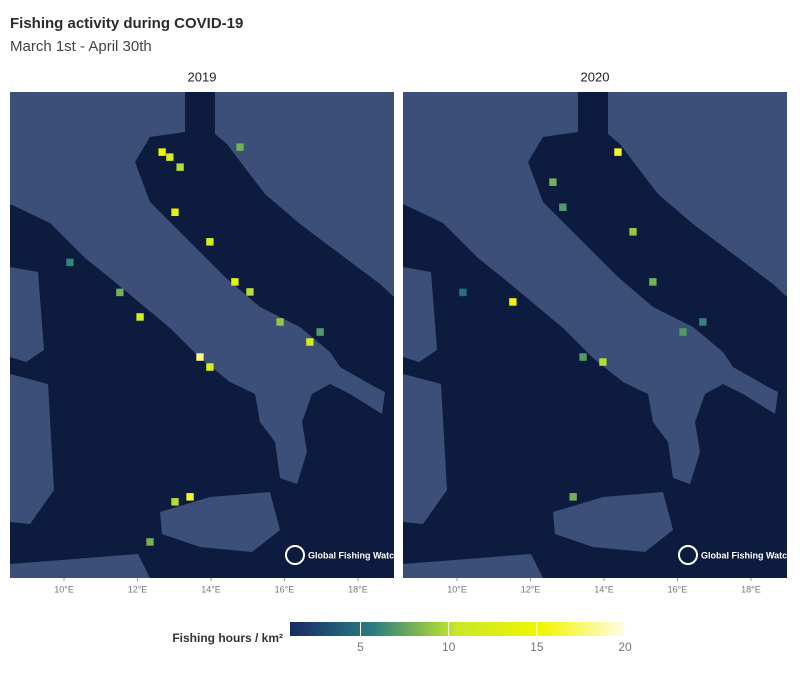 The height and width of the screenshot is (678, 800). I want to click on panel-title: 2019, so click(202, 76).